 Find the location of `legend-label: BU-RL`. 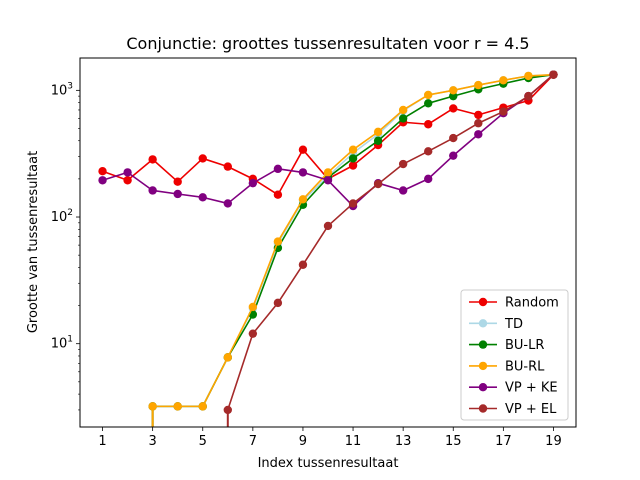

legend-label: BU-RL is located at coordinates (525, 366).